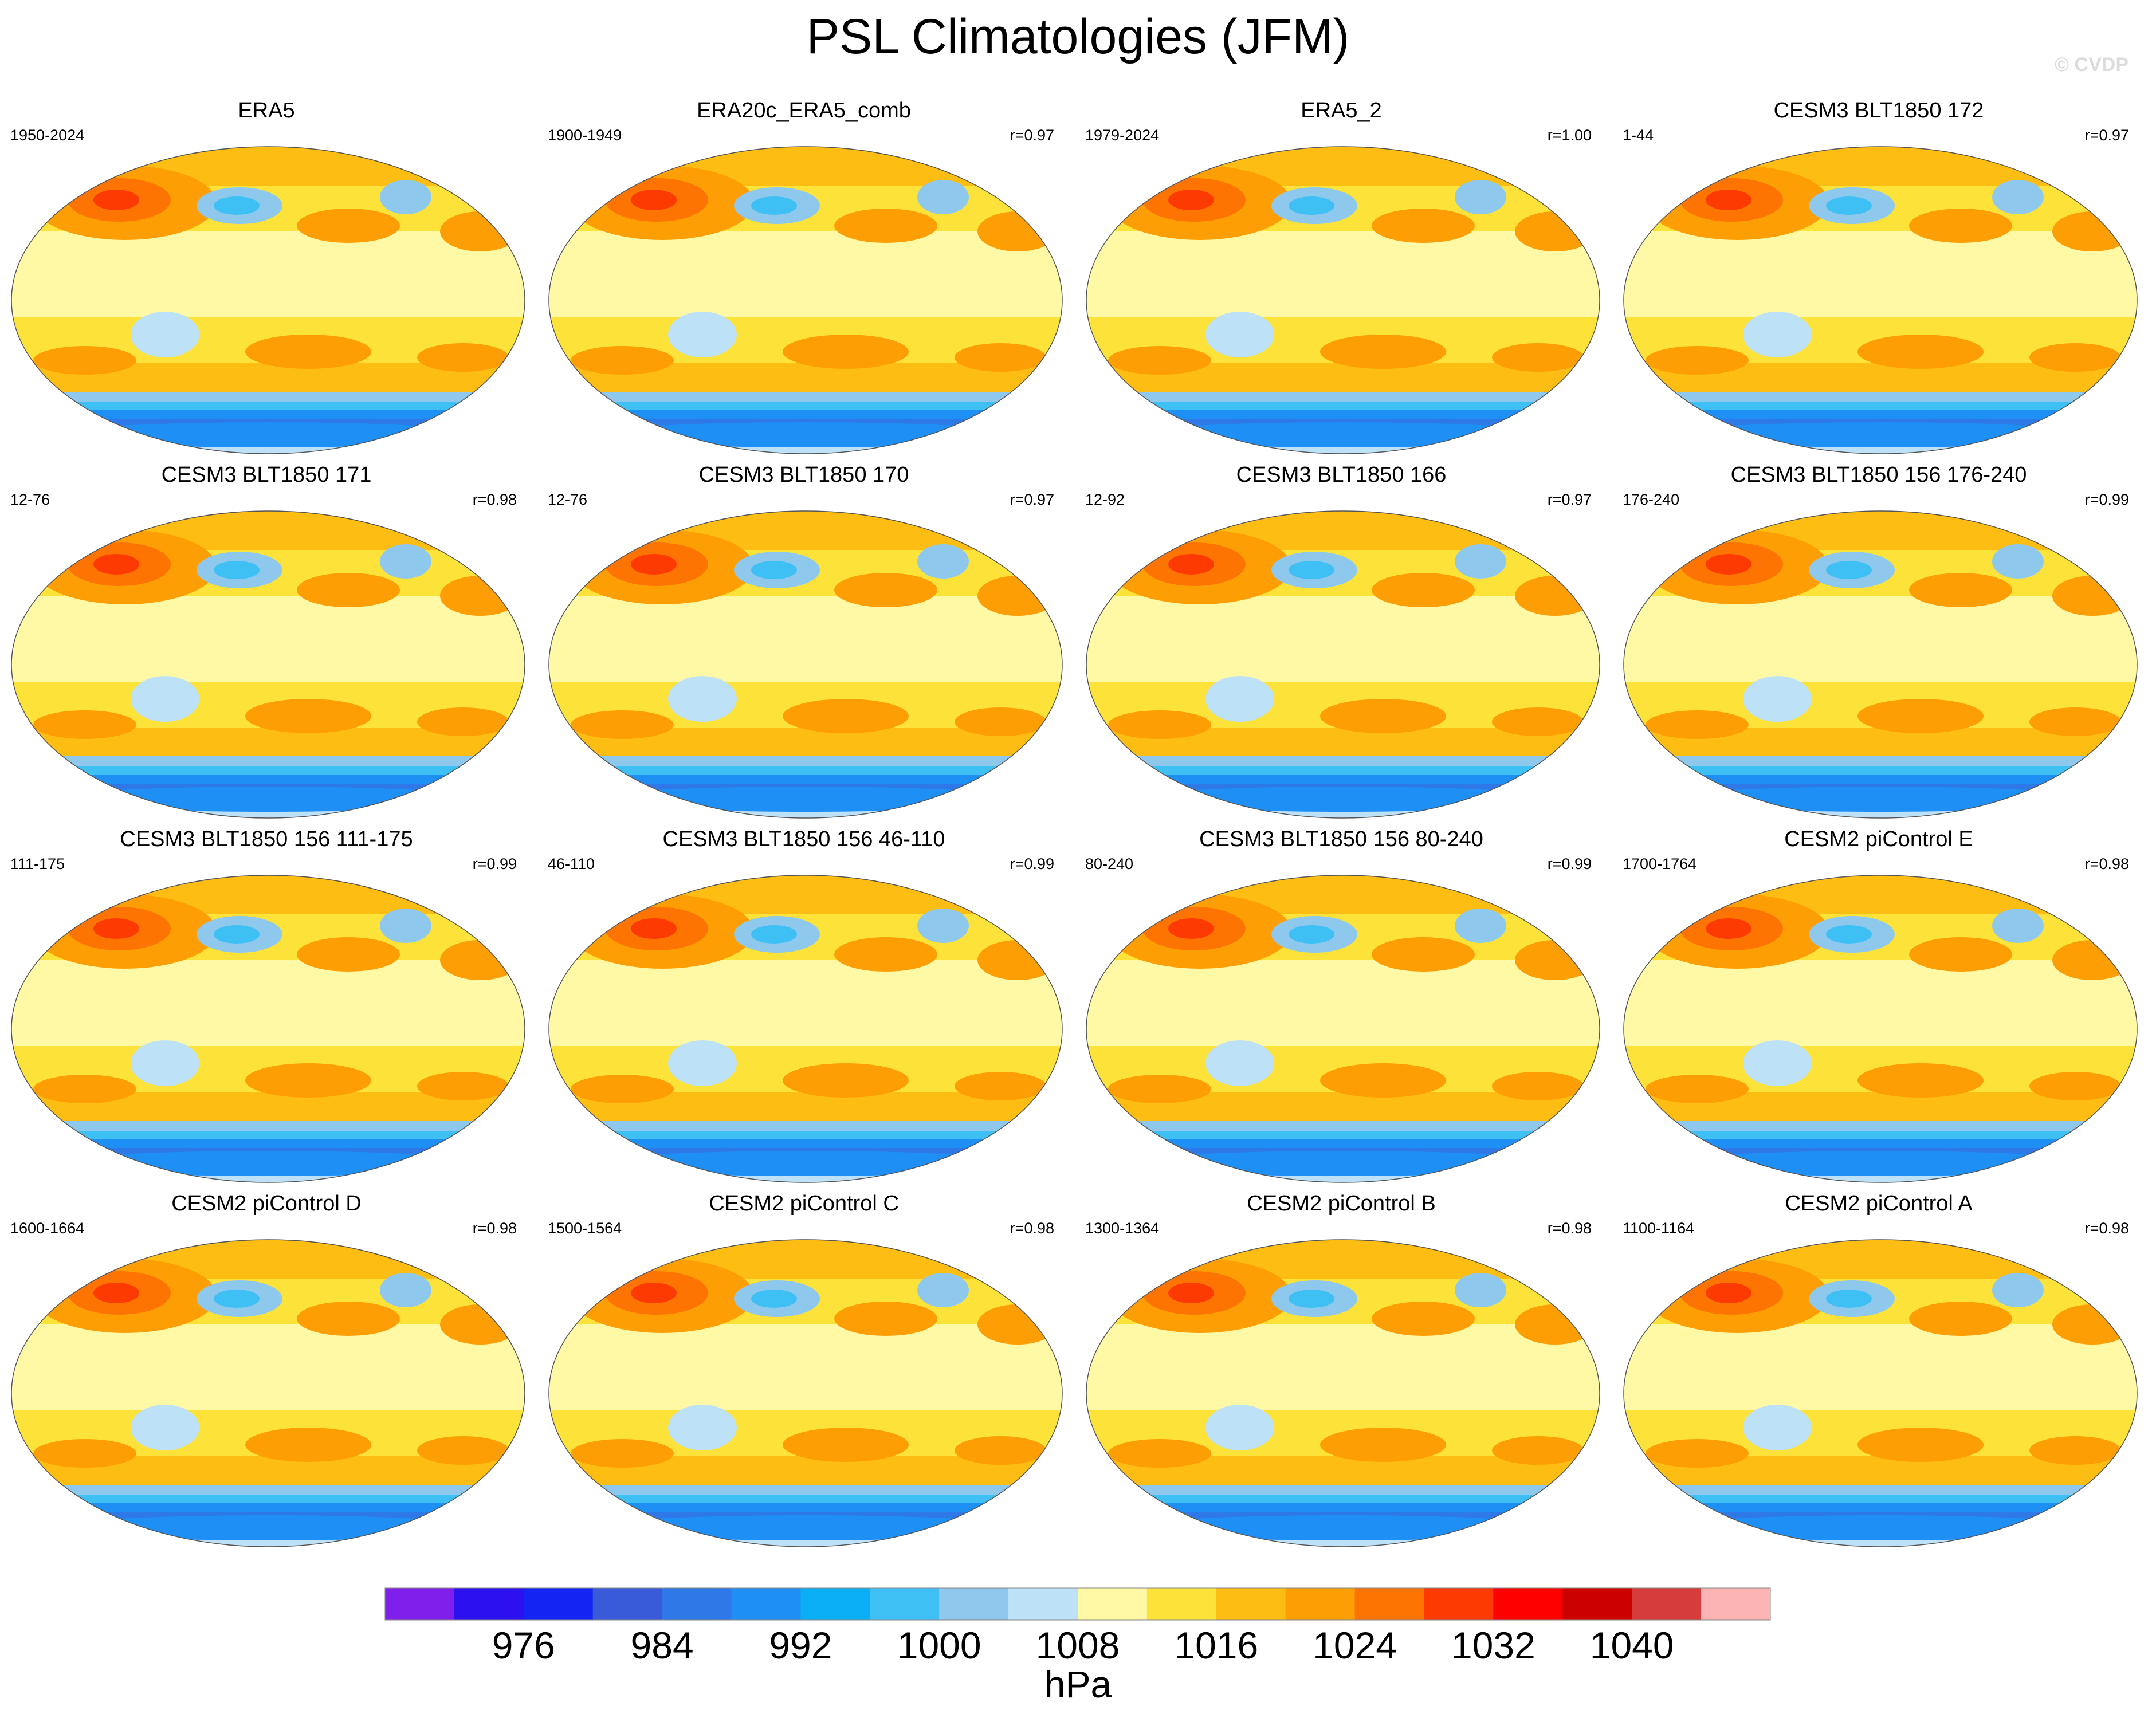 This screenshot has height=1714, width=2156. I want to click on panel-years: 1500-1564, so click(585, 1228).